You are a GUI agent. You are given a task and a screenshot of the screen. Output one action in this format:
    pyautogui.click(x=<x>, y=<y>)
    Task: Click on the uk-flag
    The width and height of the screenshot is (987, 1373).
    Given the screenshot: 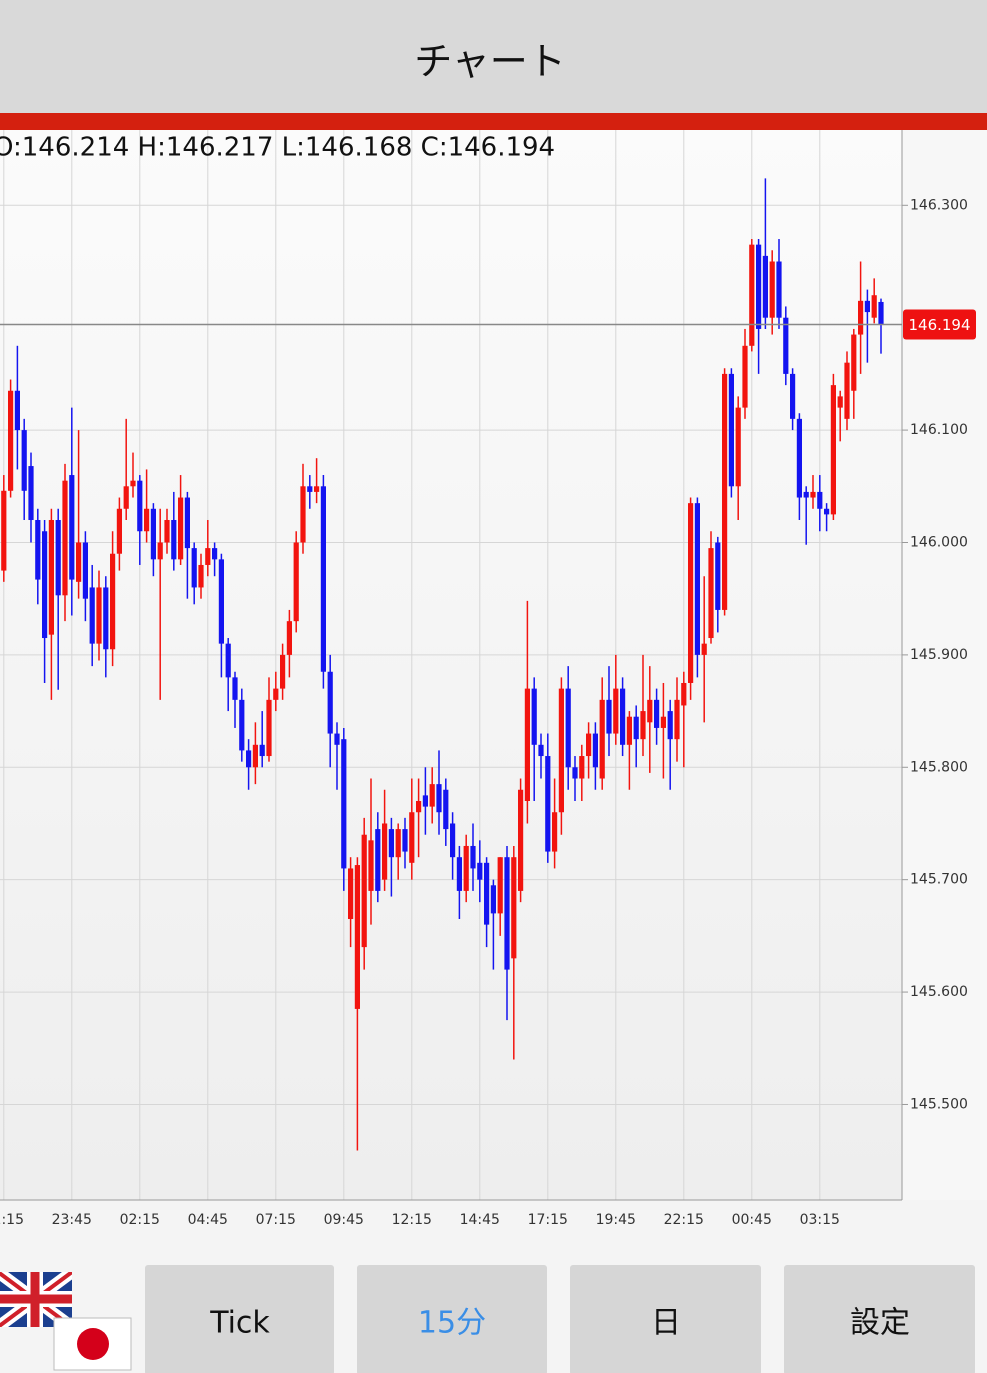 What is the action you would take?
    pyautogui.click(x=36, y=1299)
    